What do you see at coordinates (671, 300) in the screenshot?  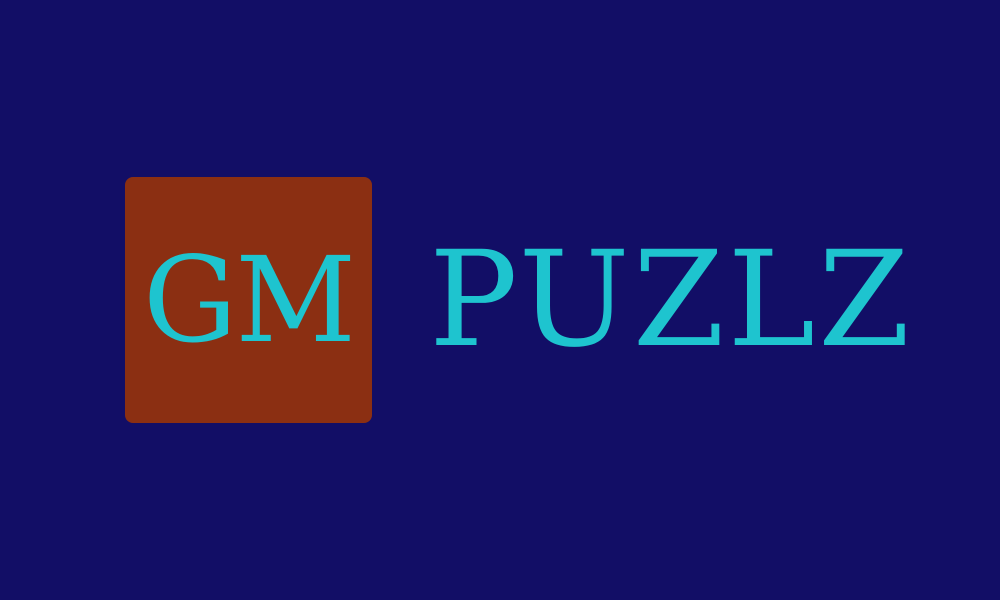 I see `logo-wordmark: PUZLZ` at bounding box center [671, 300].